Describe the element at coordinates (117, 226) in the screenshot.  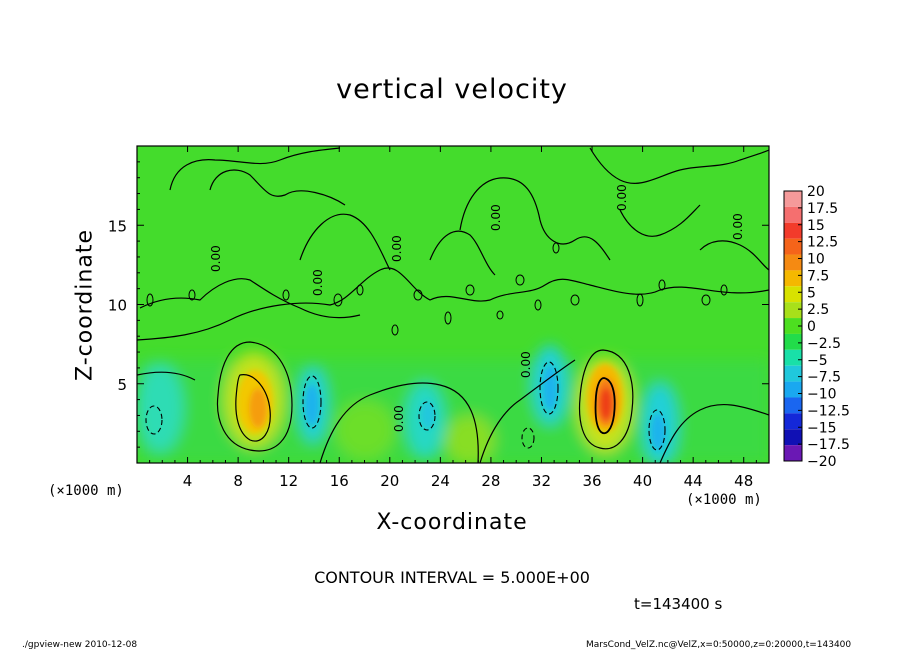
I see `y-tick-label: 15` at that location.